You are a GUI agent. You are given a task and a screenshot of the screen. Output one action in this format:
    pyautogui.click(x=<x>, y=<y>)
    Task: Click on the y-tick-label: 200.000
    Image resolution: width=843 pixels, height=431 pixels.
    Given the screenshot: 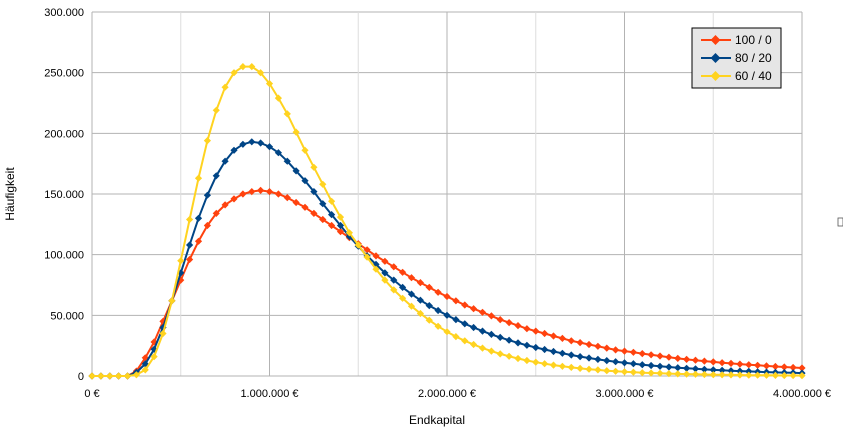 What is the action you would take?
    pyautogui.click(x=64, y=134)
    